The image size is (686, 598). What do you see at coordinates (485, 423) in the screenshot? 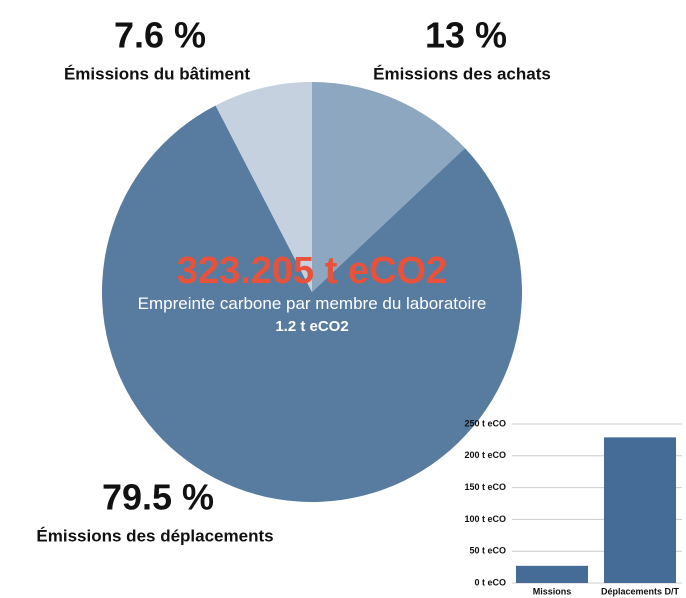
I see `y-tick-label: 250 t eCO` at bounding box center [485, 423].